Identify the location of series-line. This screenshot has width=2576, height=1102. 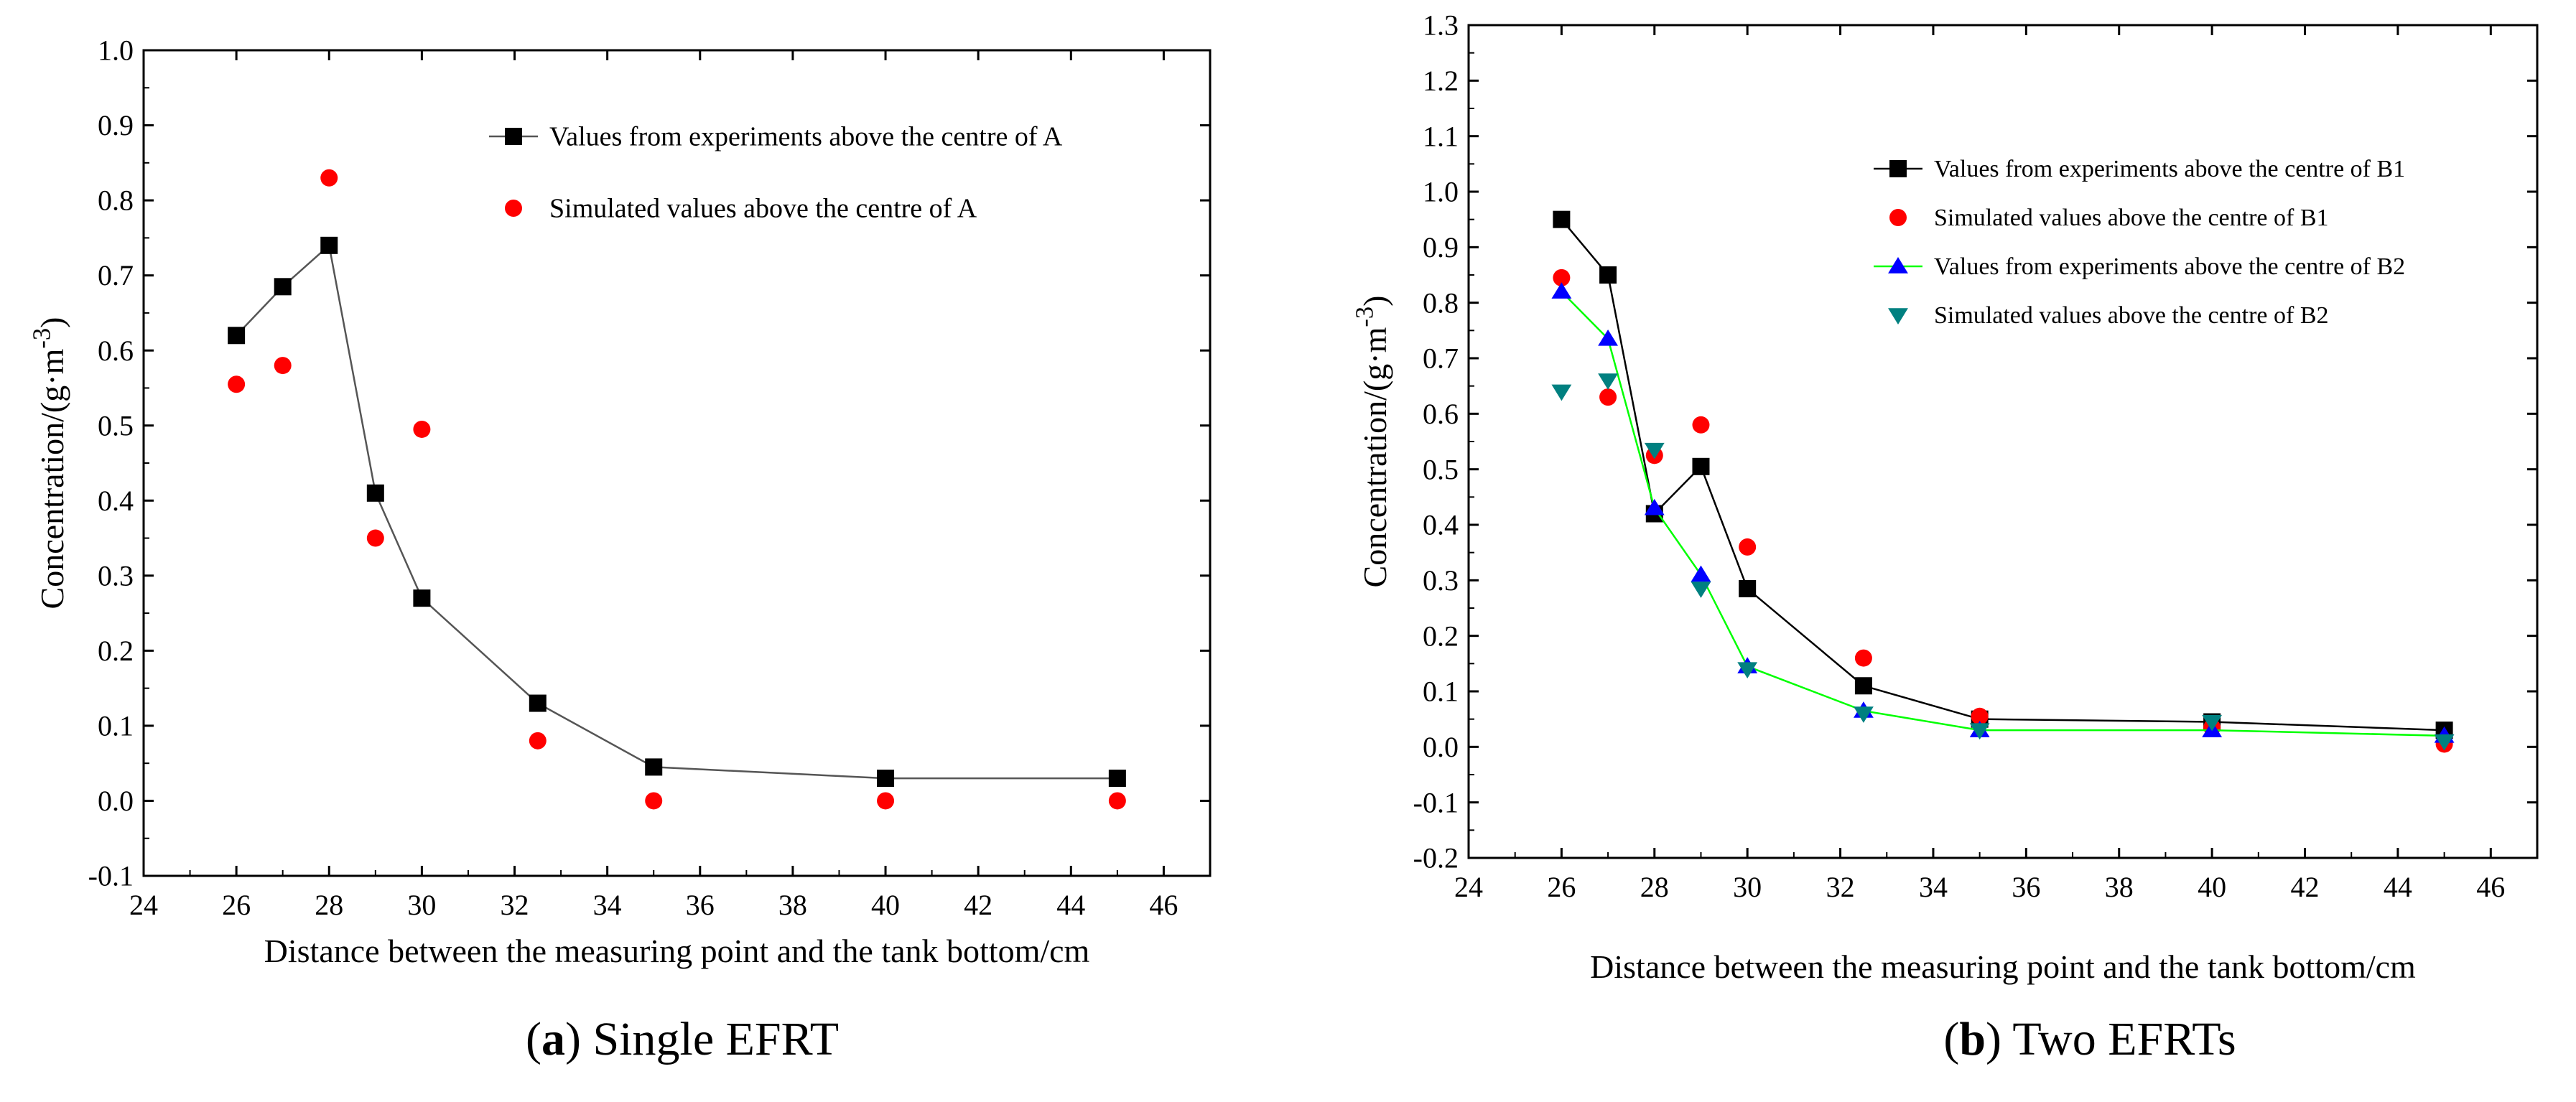
(2003, 514).